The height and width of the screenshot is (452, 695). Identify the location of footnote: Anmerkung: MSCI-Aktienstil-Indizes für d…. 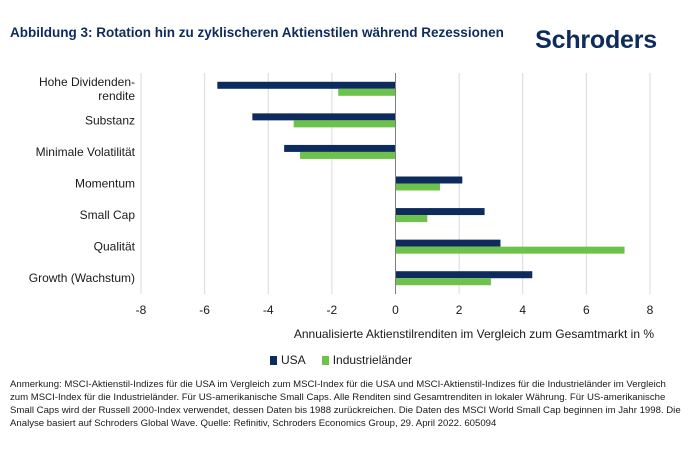
(345, 404).